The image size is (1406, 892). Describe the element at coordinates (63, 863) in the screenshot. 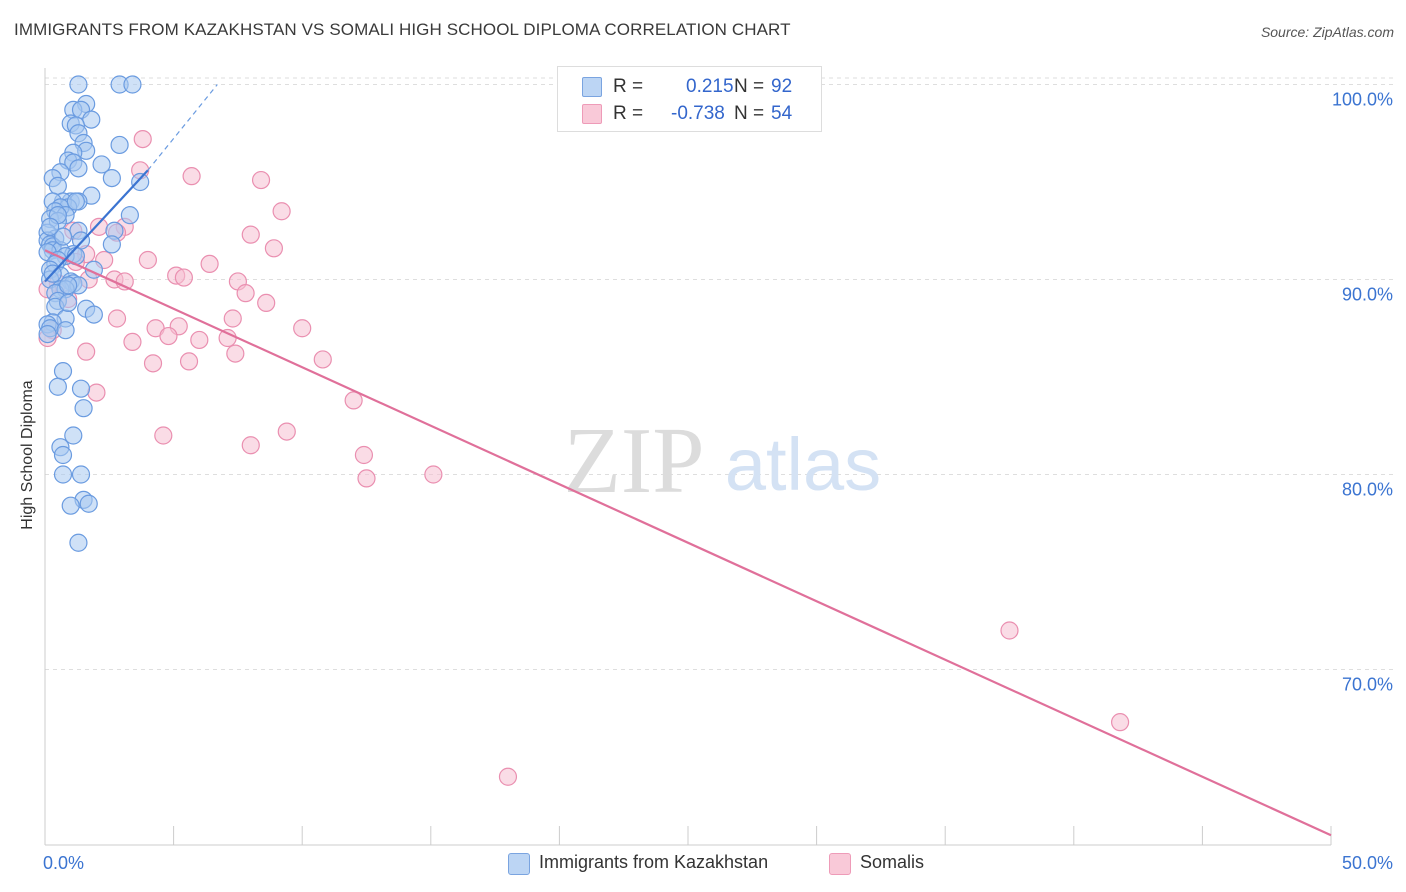

I see `x-tick-label: 0.0%` at that location.